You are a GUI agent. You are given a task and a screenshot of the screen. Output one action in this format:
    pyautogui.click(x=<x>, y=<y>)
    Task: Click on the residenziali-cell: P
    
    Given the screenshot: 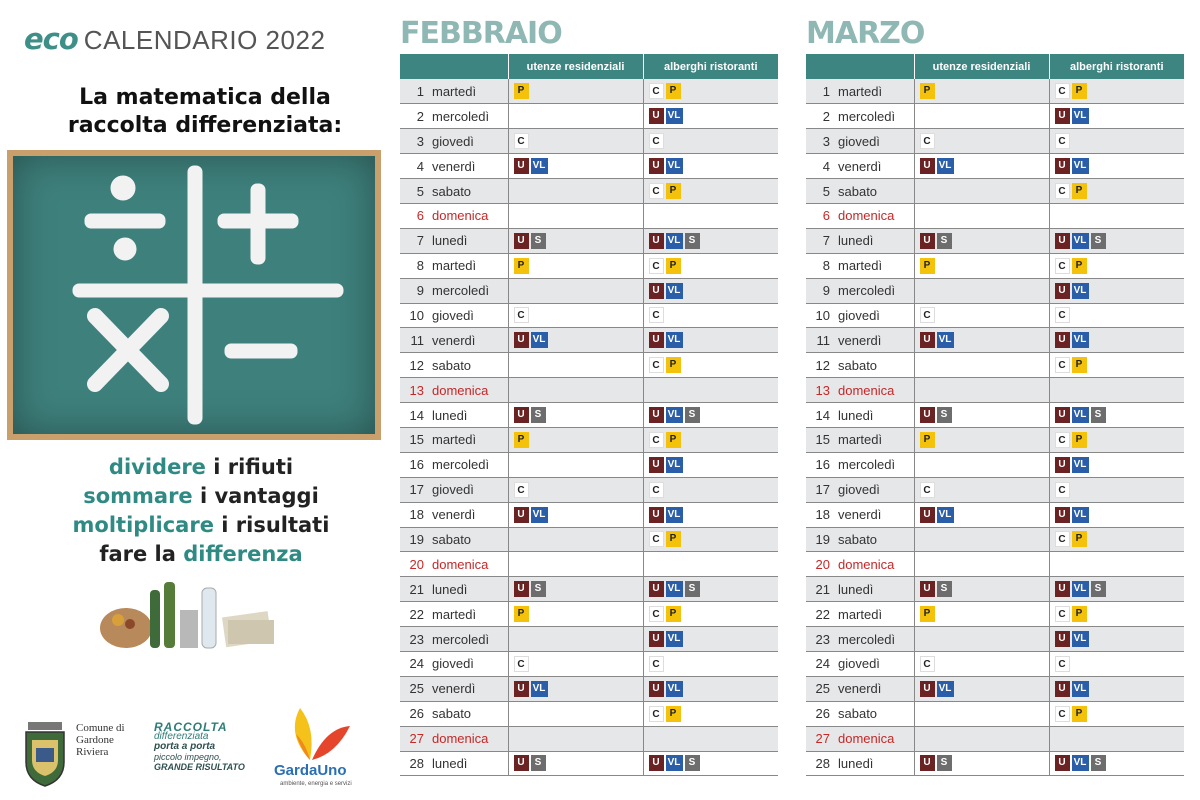 What is the action you would take?
    pyautogui.click(x=982, y=92)
    